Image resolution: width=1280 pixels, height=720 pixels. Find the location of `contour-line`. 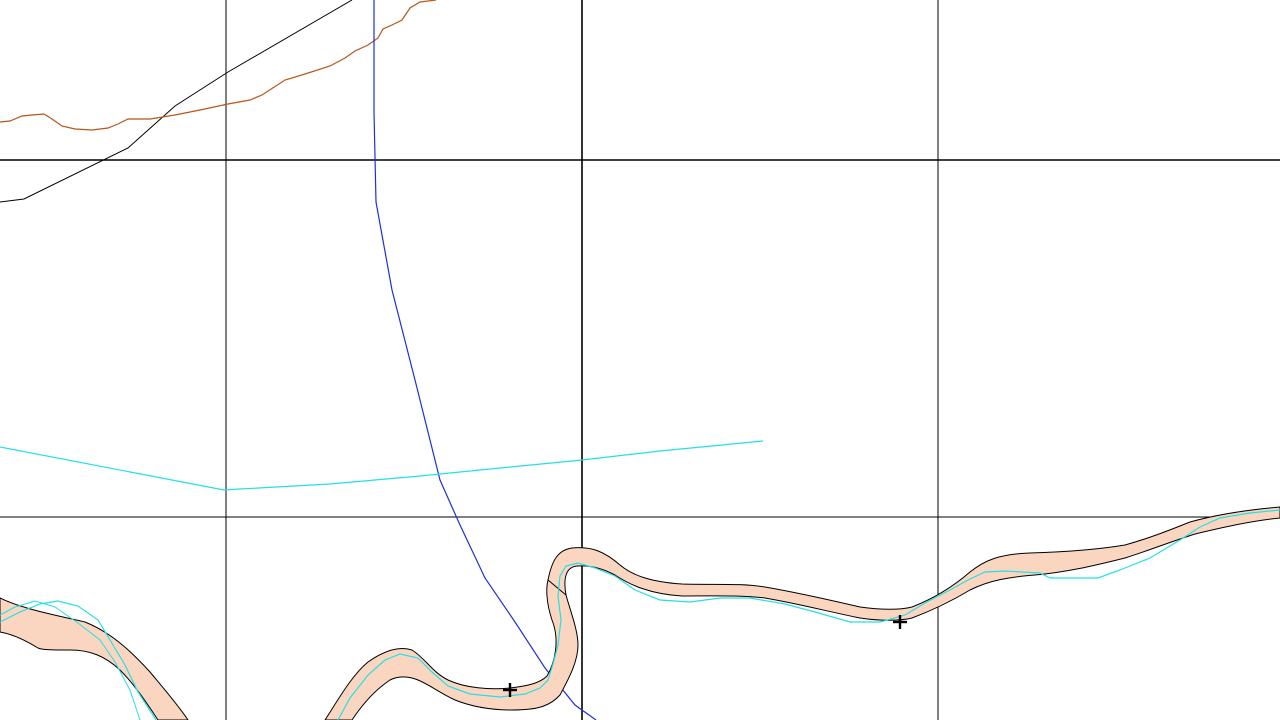

contour-line is located at coordinates (218, 65).